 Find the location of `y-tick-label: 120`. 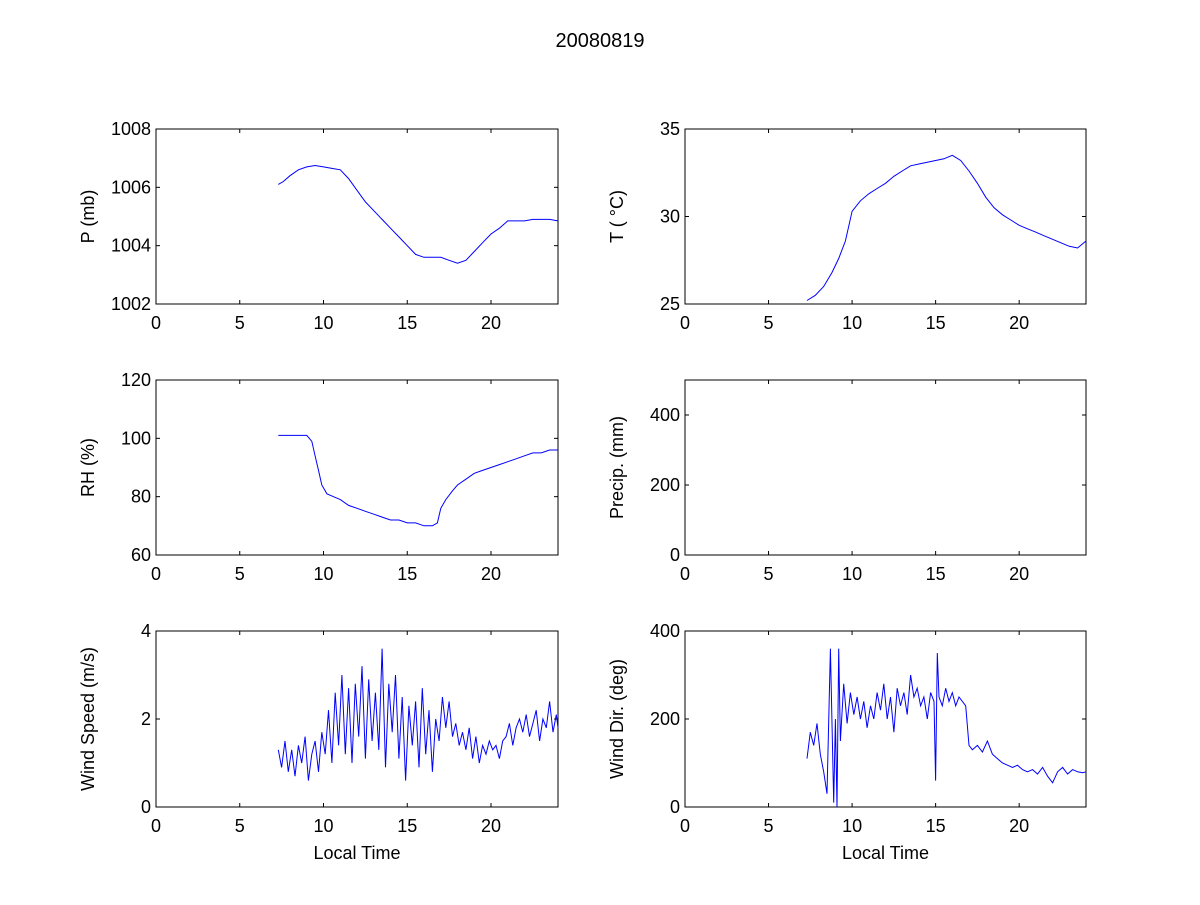

y-tick-label: 120 is located at coordinates (136, 380).